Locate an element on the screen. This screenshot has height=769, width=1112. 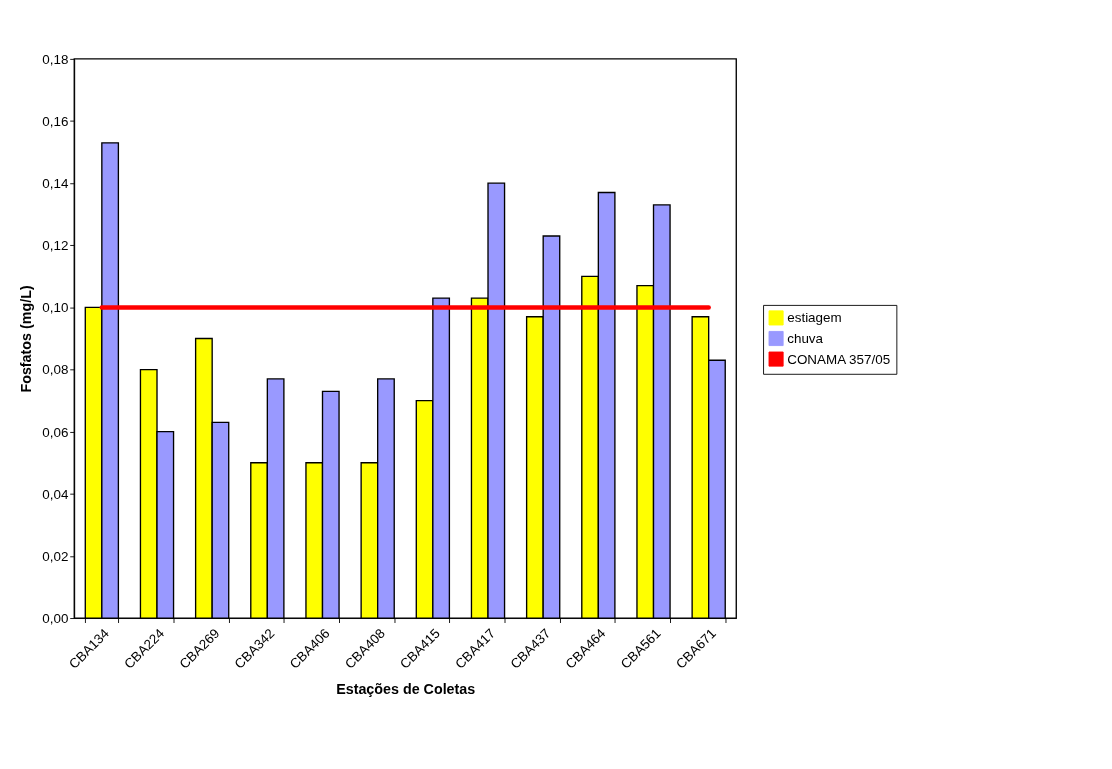
y-tick-label: 0,14 is located at coordinates (55, 184).